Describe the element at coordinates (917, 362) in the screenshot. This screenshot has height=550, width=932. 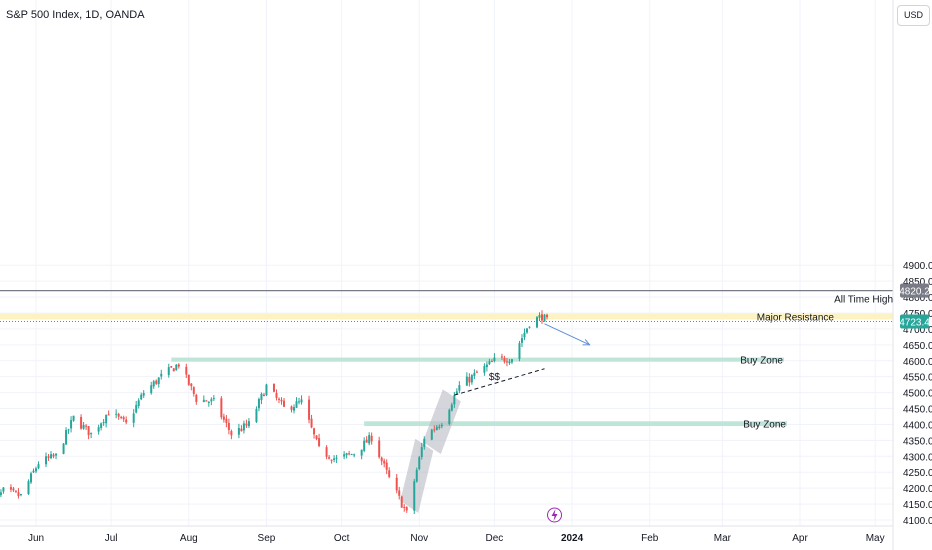
I see `price-tick-label: 4600.0` at that location.